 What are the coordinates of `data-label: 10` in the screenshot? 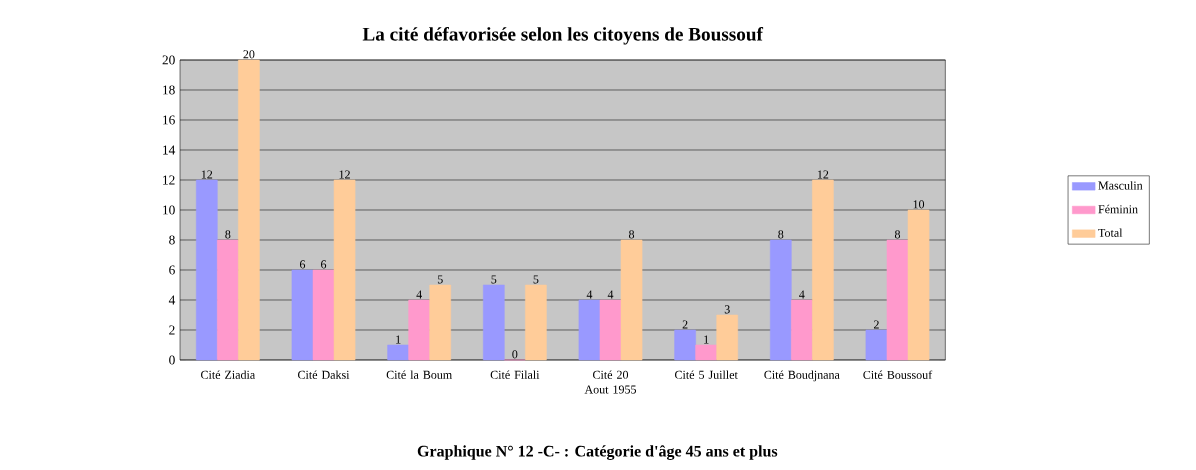 It's located at (919, 204).